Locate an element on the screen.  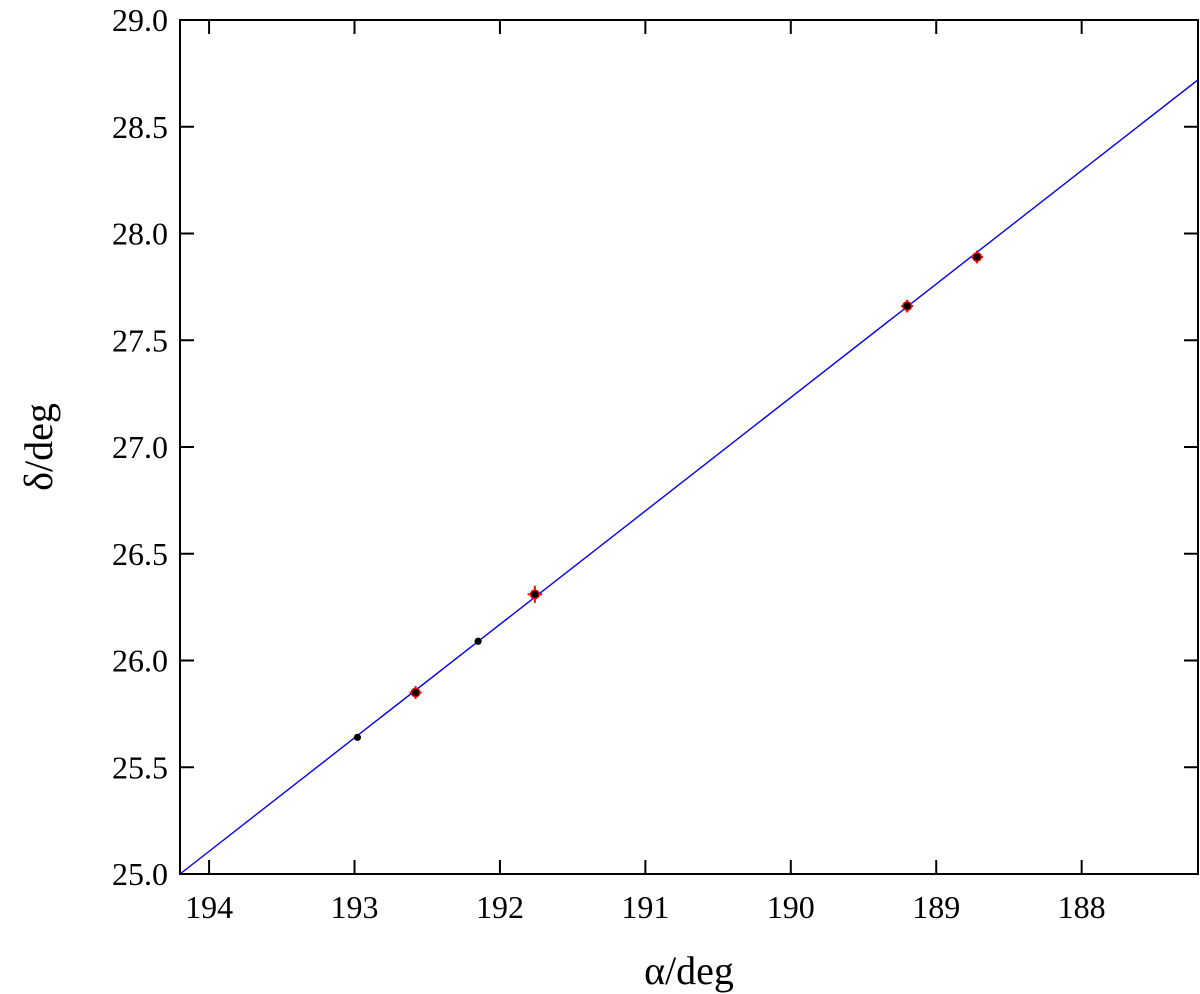
x-tick-label: 194 is located at coordinates (209, 907).